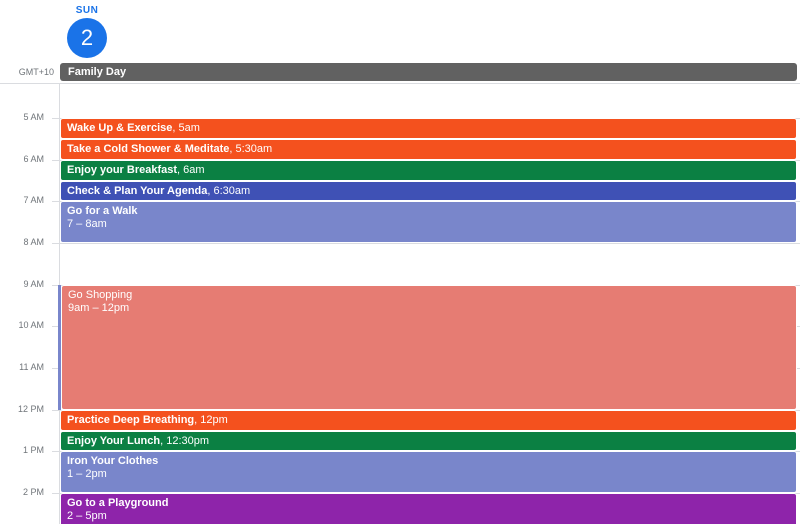  I want to click on event-time: 1 – 2pm, so click(87, 474).